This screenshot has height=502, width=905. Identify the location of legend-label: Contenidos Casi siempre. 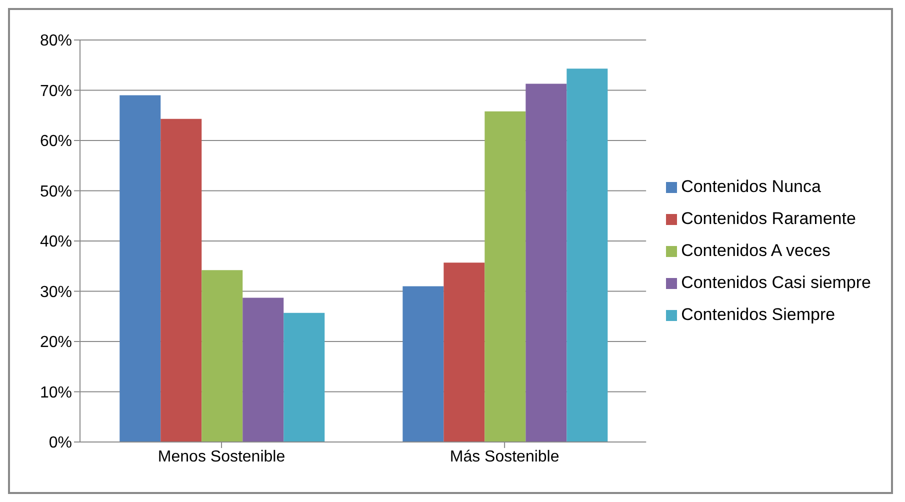
(776, 282).